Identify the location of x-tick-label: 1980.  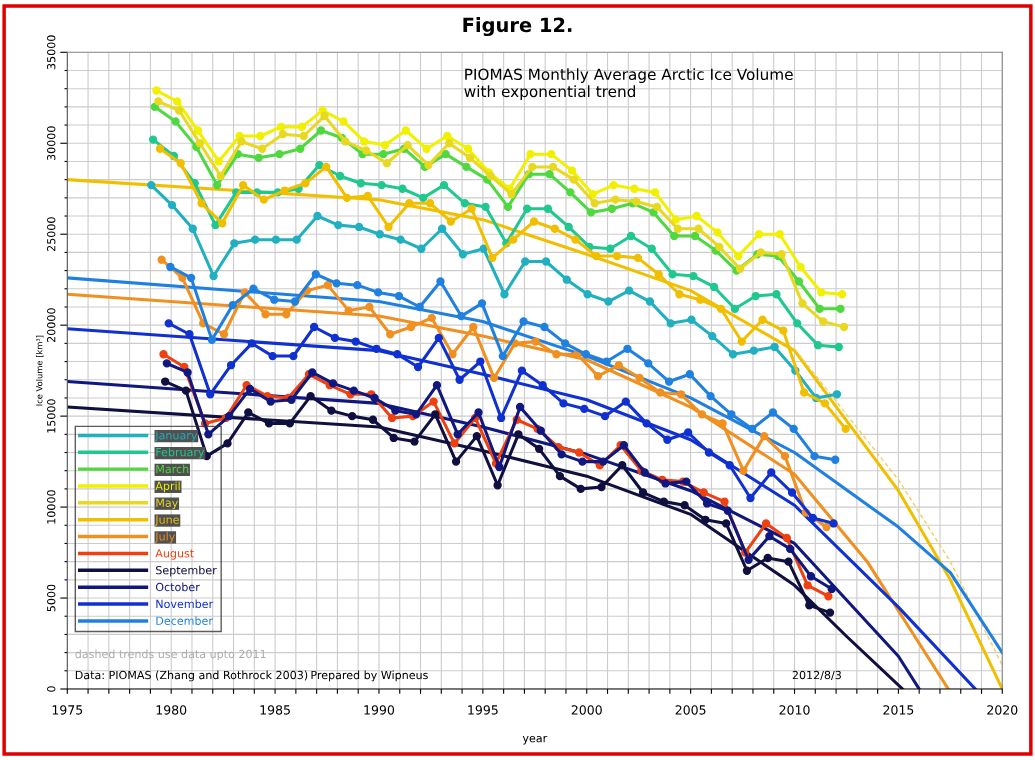
(171, 710).